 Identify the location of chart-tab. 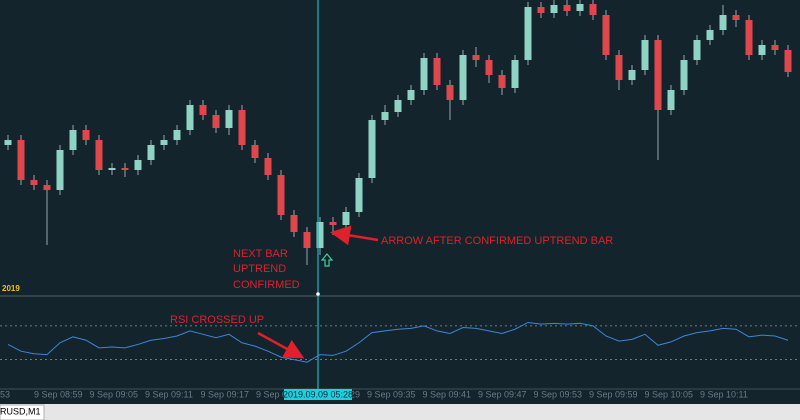
(22, 412).